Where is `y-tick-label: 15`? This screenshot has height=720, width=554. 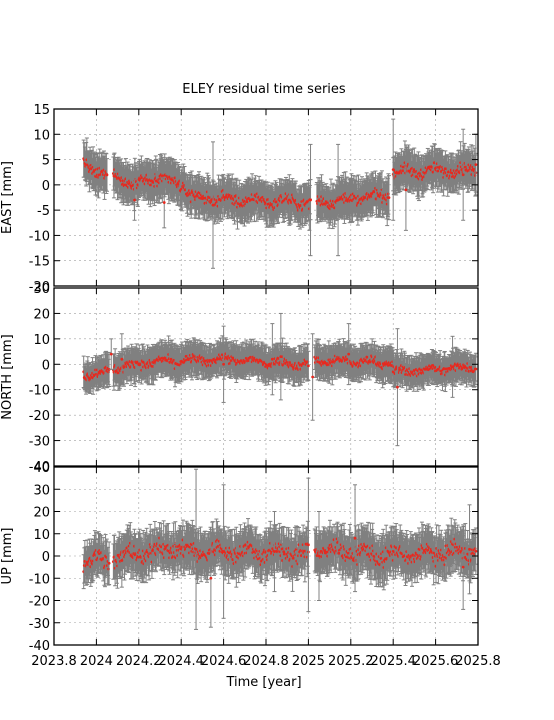 y-tick-label: 15 is located at coordinates (41, 110).